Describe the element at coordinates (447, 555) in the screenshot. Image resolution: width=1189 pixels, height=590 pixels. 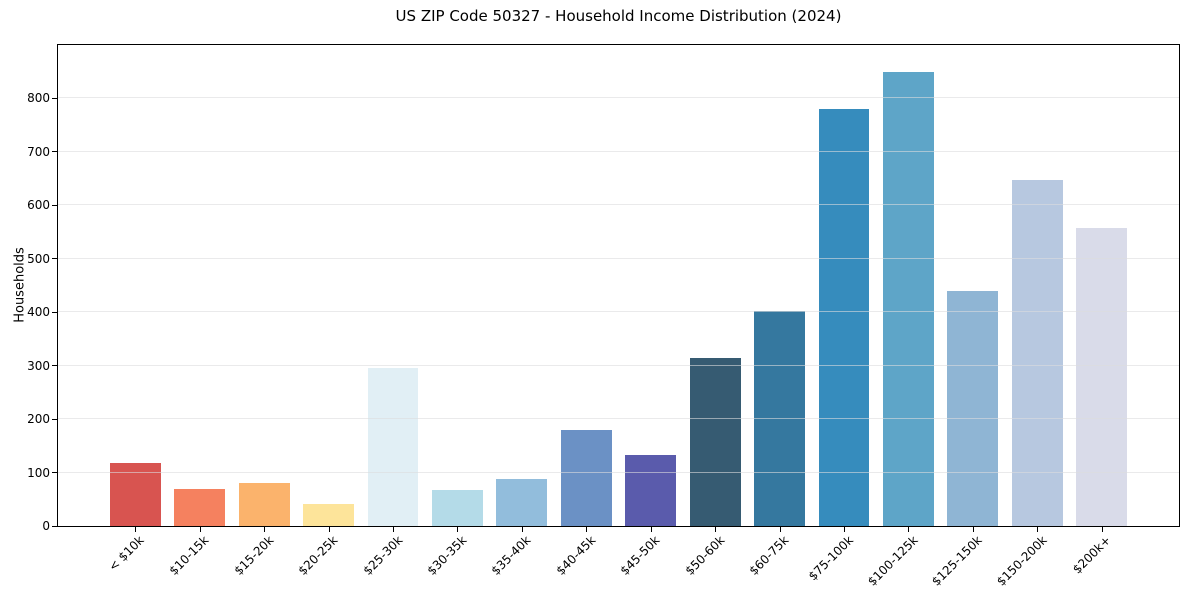
I see `xtick-label-text: $30-35k` at that location.